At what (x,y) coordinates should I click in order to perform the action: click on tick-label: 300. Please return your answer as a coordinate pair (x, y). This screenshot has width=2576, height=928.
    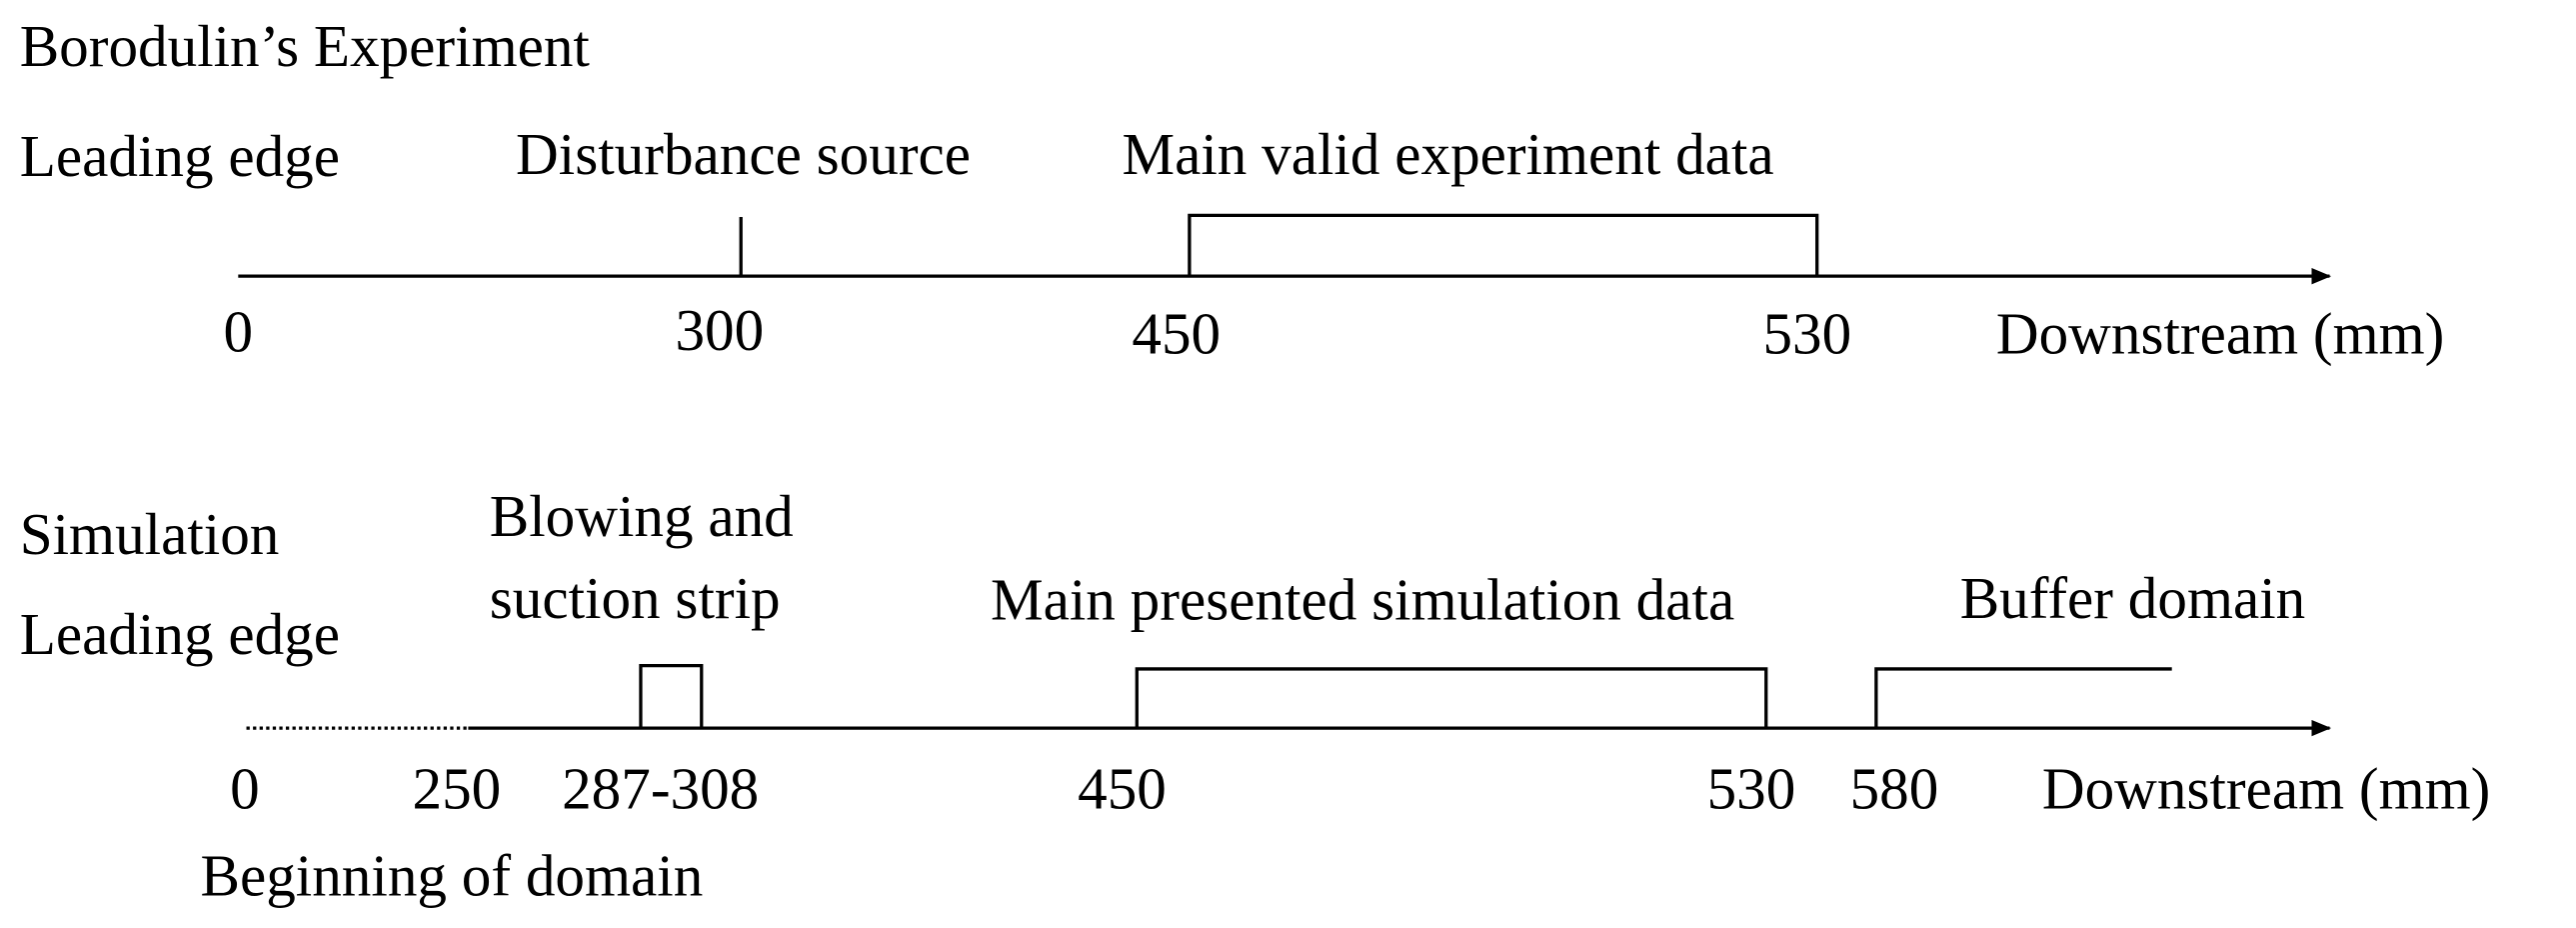
    Looking at the image, I should click on (720, 330).